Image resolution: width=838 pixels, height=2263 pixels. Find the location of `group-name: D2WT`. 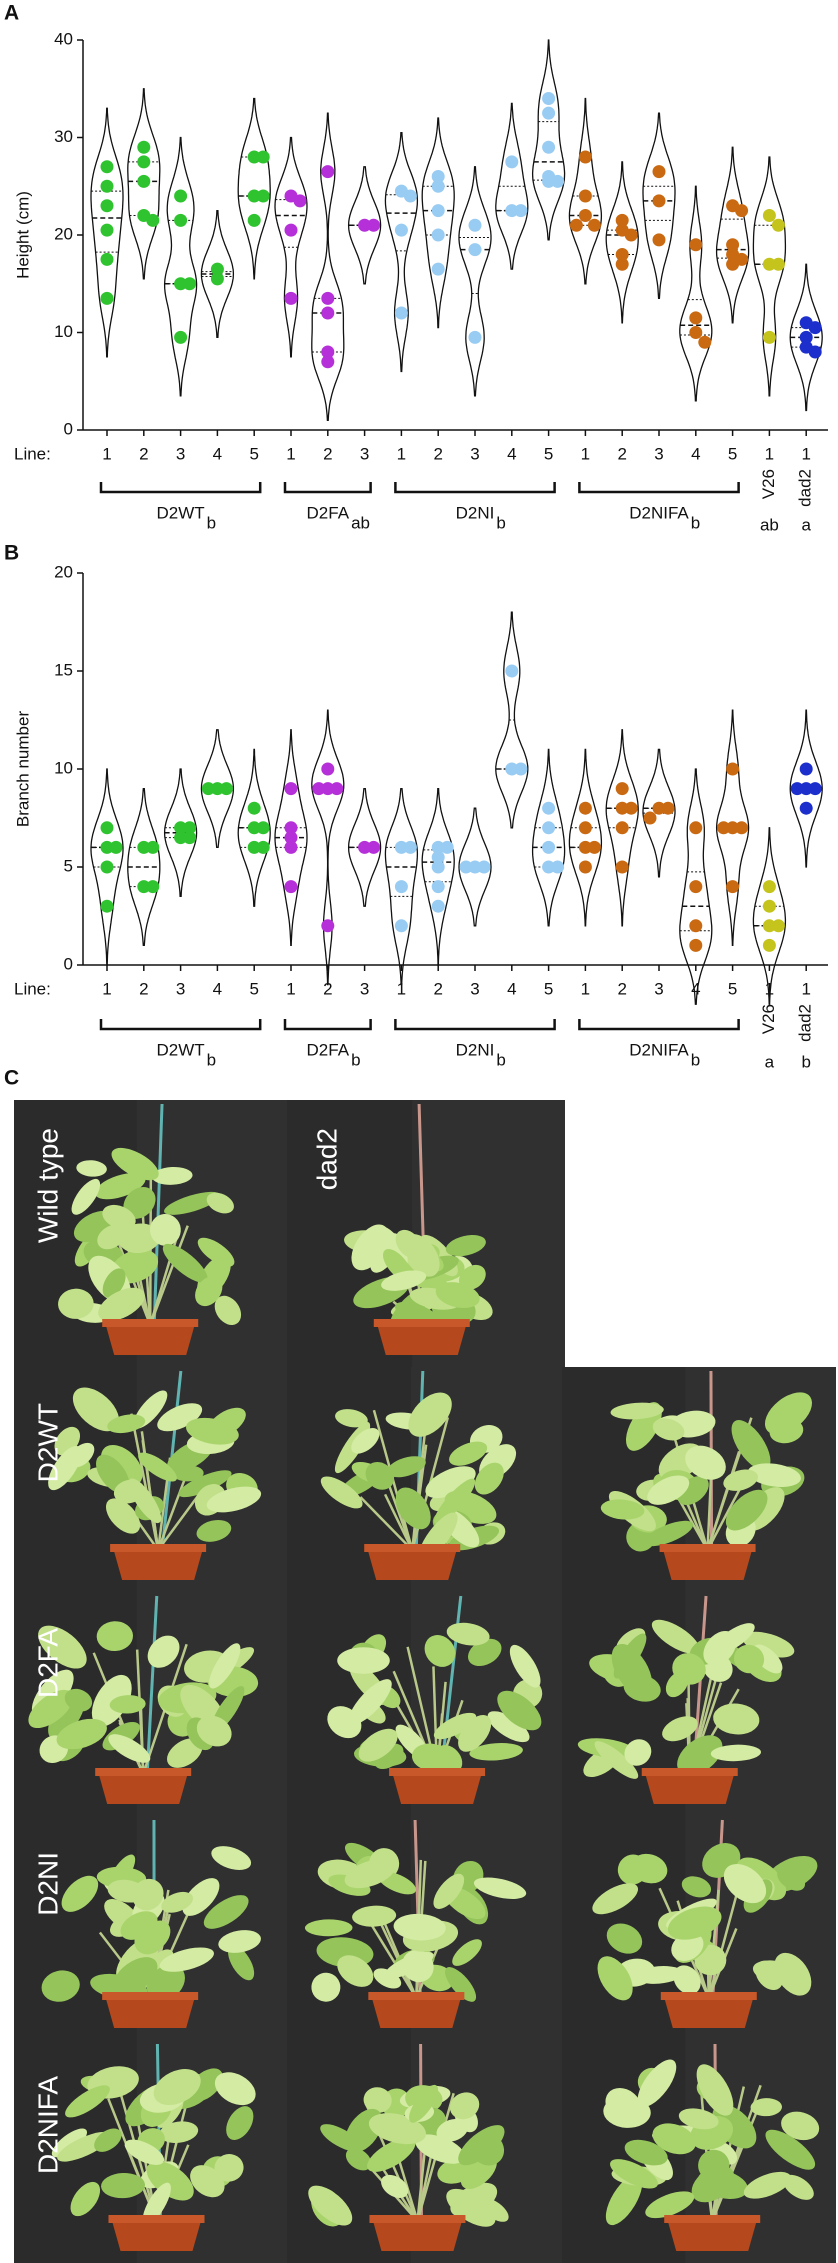

group-name: D2WT is located at coordinates (181, 512).